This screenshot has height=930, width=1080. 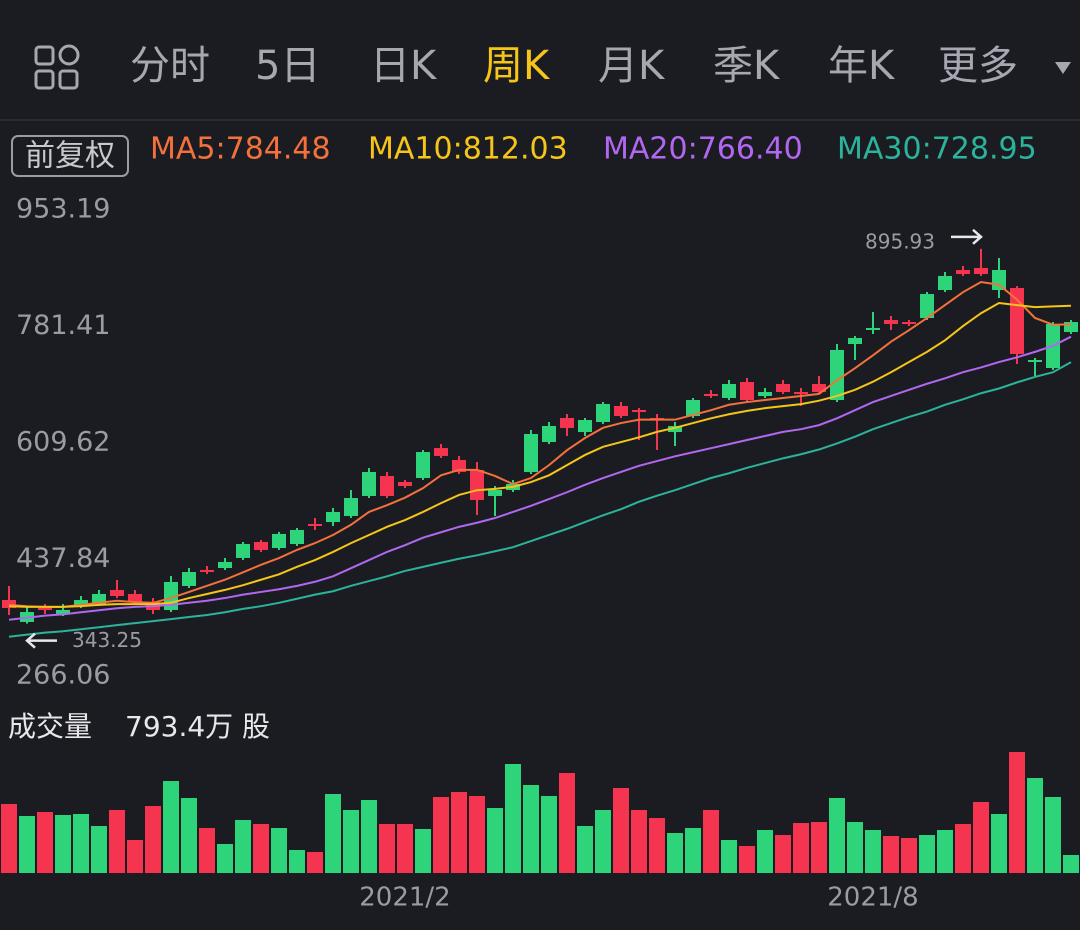 What do you see at coordinates (63, 442) in the screenshot?
I see `y-tick-label: 609.62` at bounding box center [63, 442].